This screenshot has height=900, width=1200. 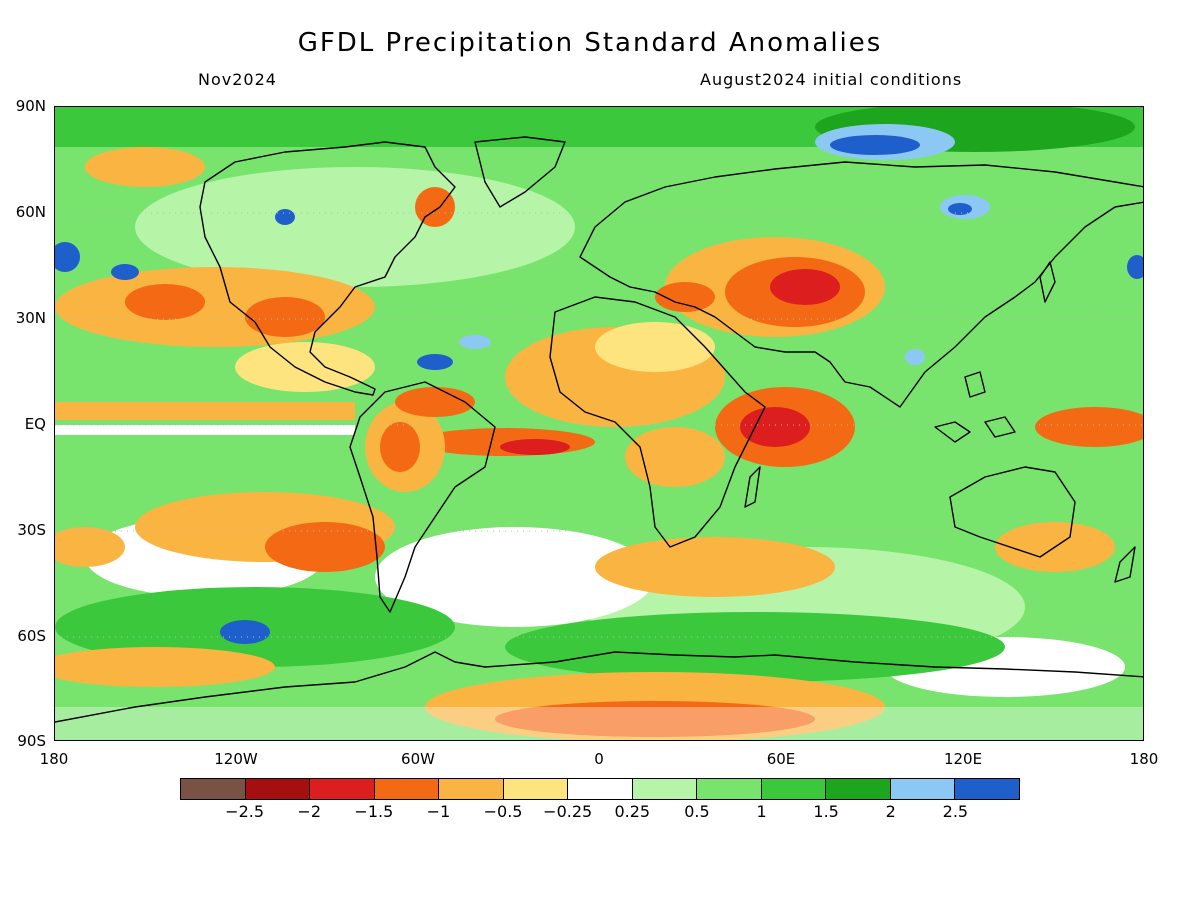 I want to click on colorbar-tick-label: 0.25, so click(x=632, y=811).